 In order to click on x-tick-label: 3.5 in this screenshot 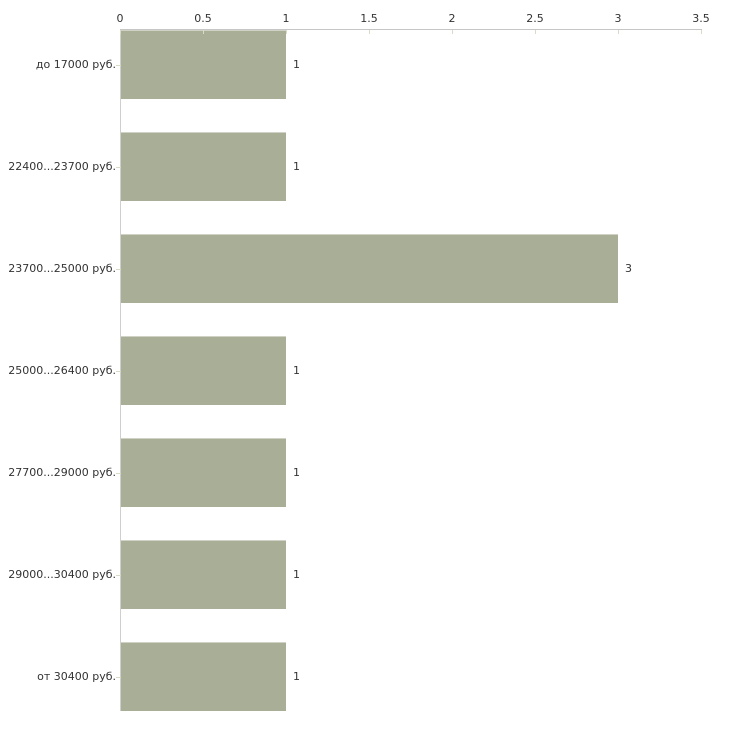, I will do `click(701, 18)`.